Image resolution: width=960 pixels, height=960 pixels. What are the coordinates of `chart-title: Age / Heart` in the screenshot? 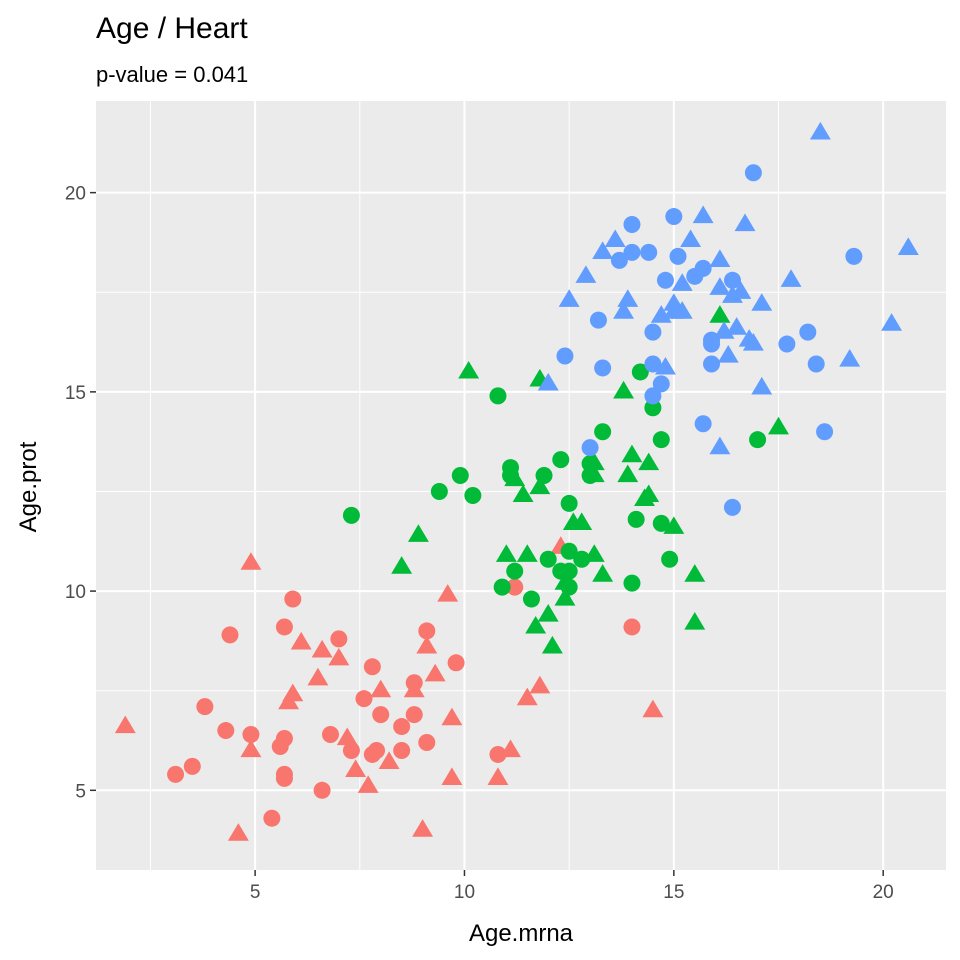 It's located at (172, 28).